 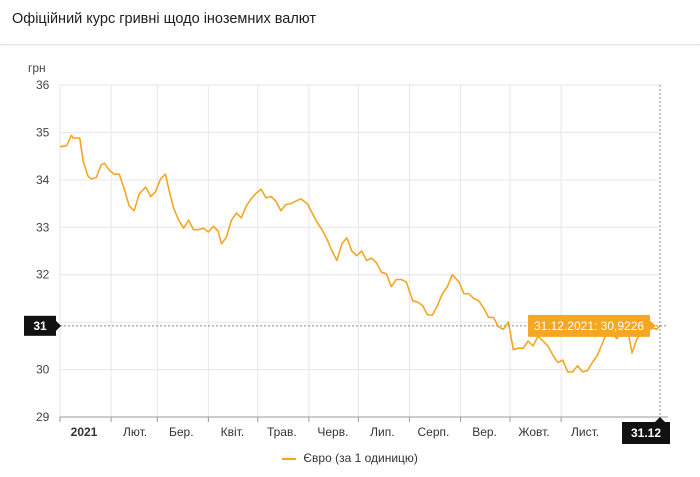 I want to click on y-tick-label: 36, so click(x=43, y=85).